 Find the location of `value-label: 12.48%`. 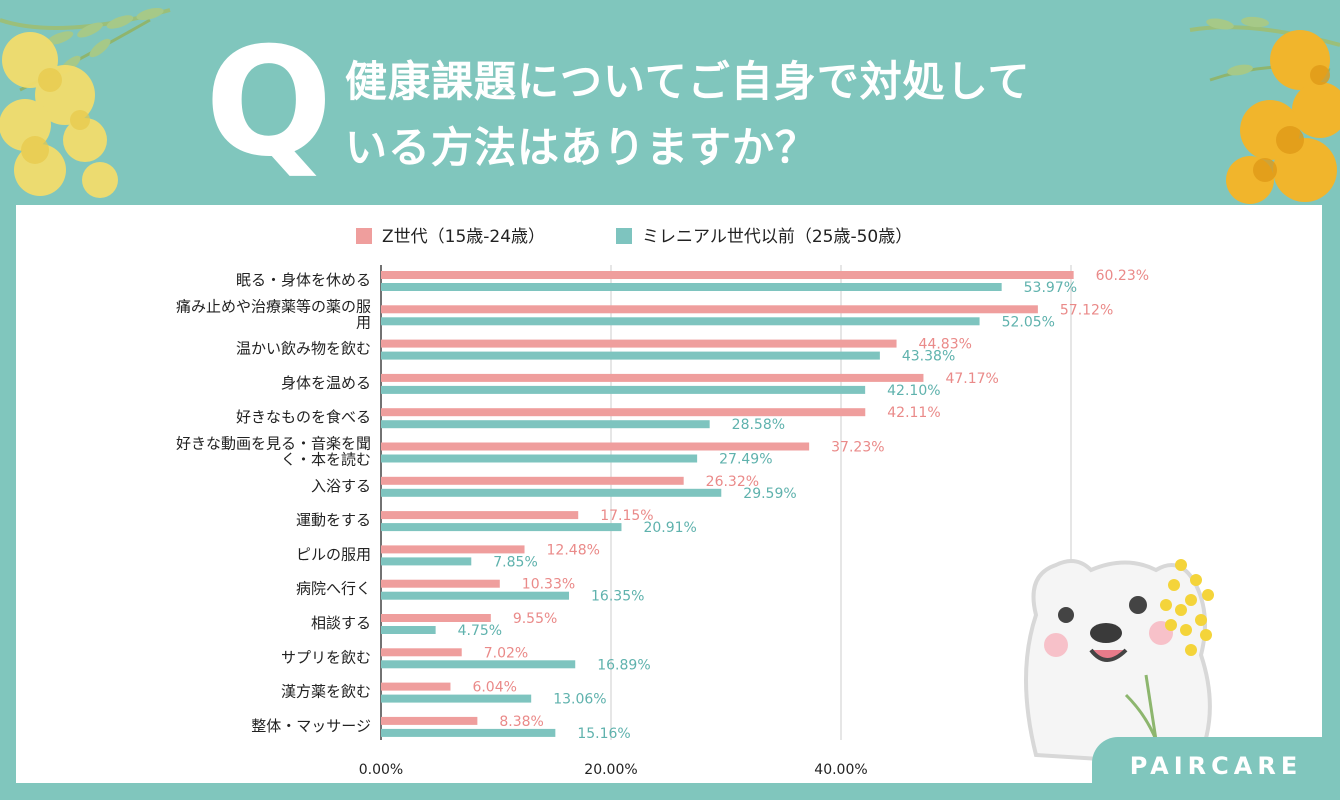

value-label: 12.48% is located at coordinates (573, 550).